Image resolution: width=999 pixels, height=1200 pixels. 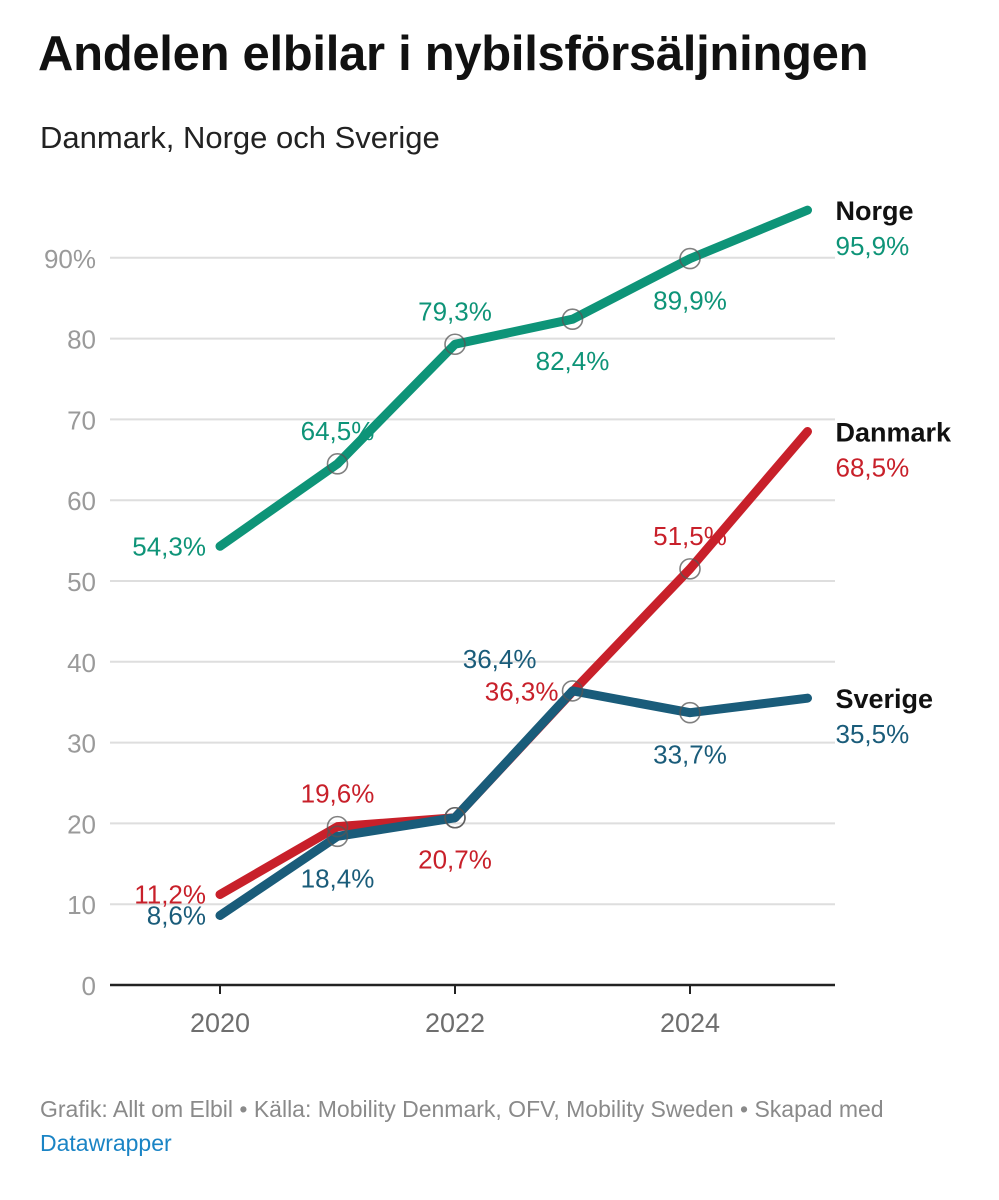 I want to click on data-label: 89,9%, so click(x=690, y=301).